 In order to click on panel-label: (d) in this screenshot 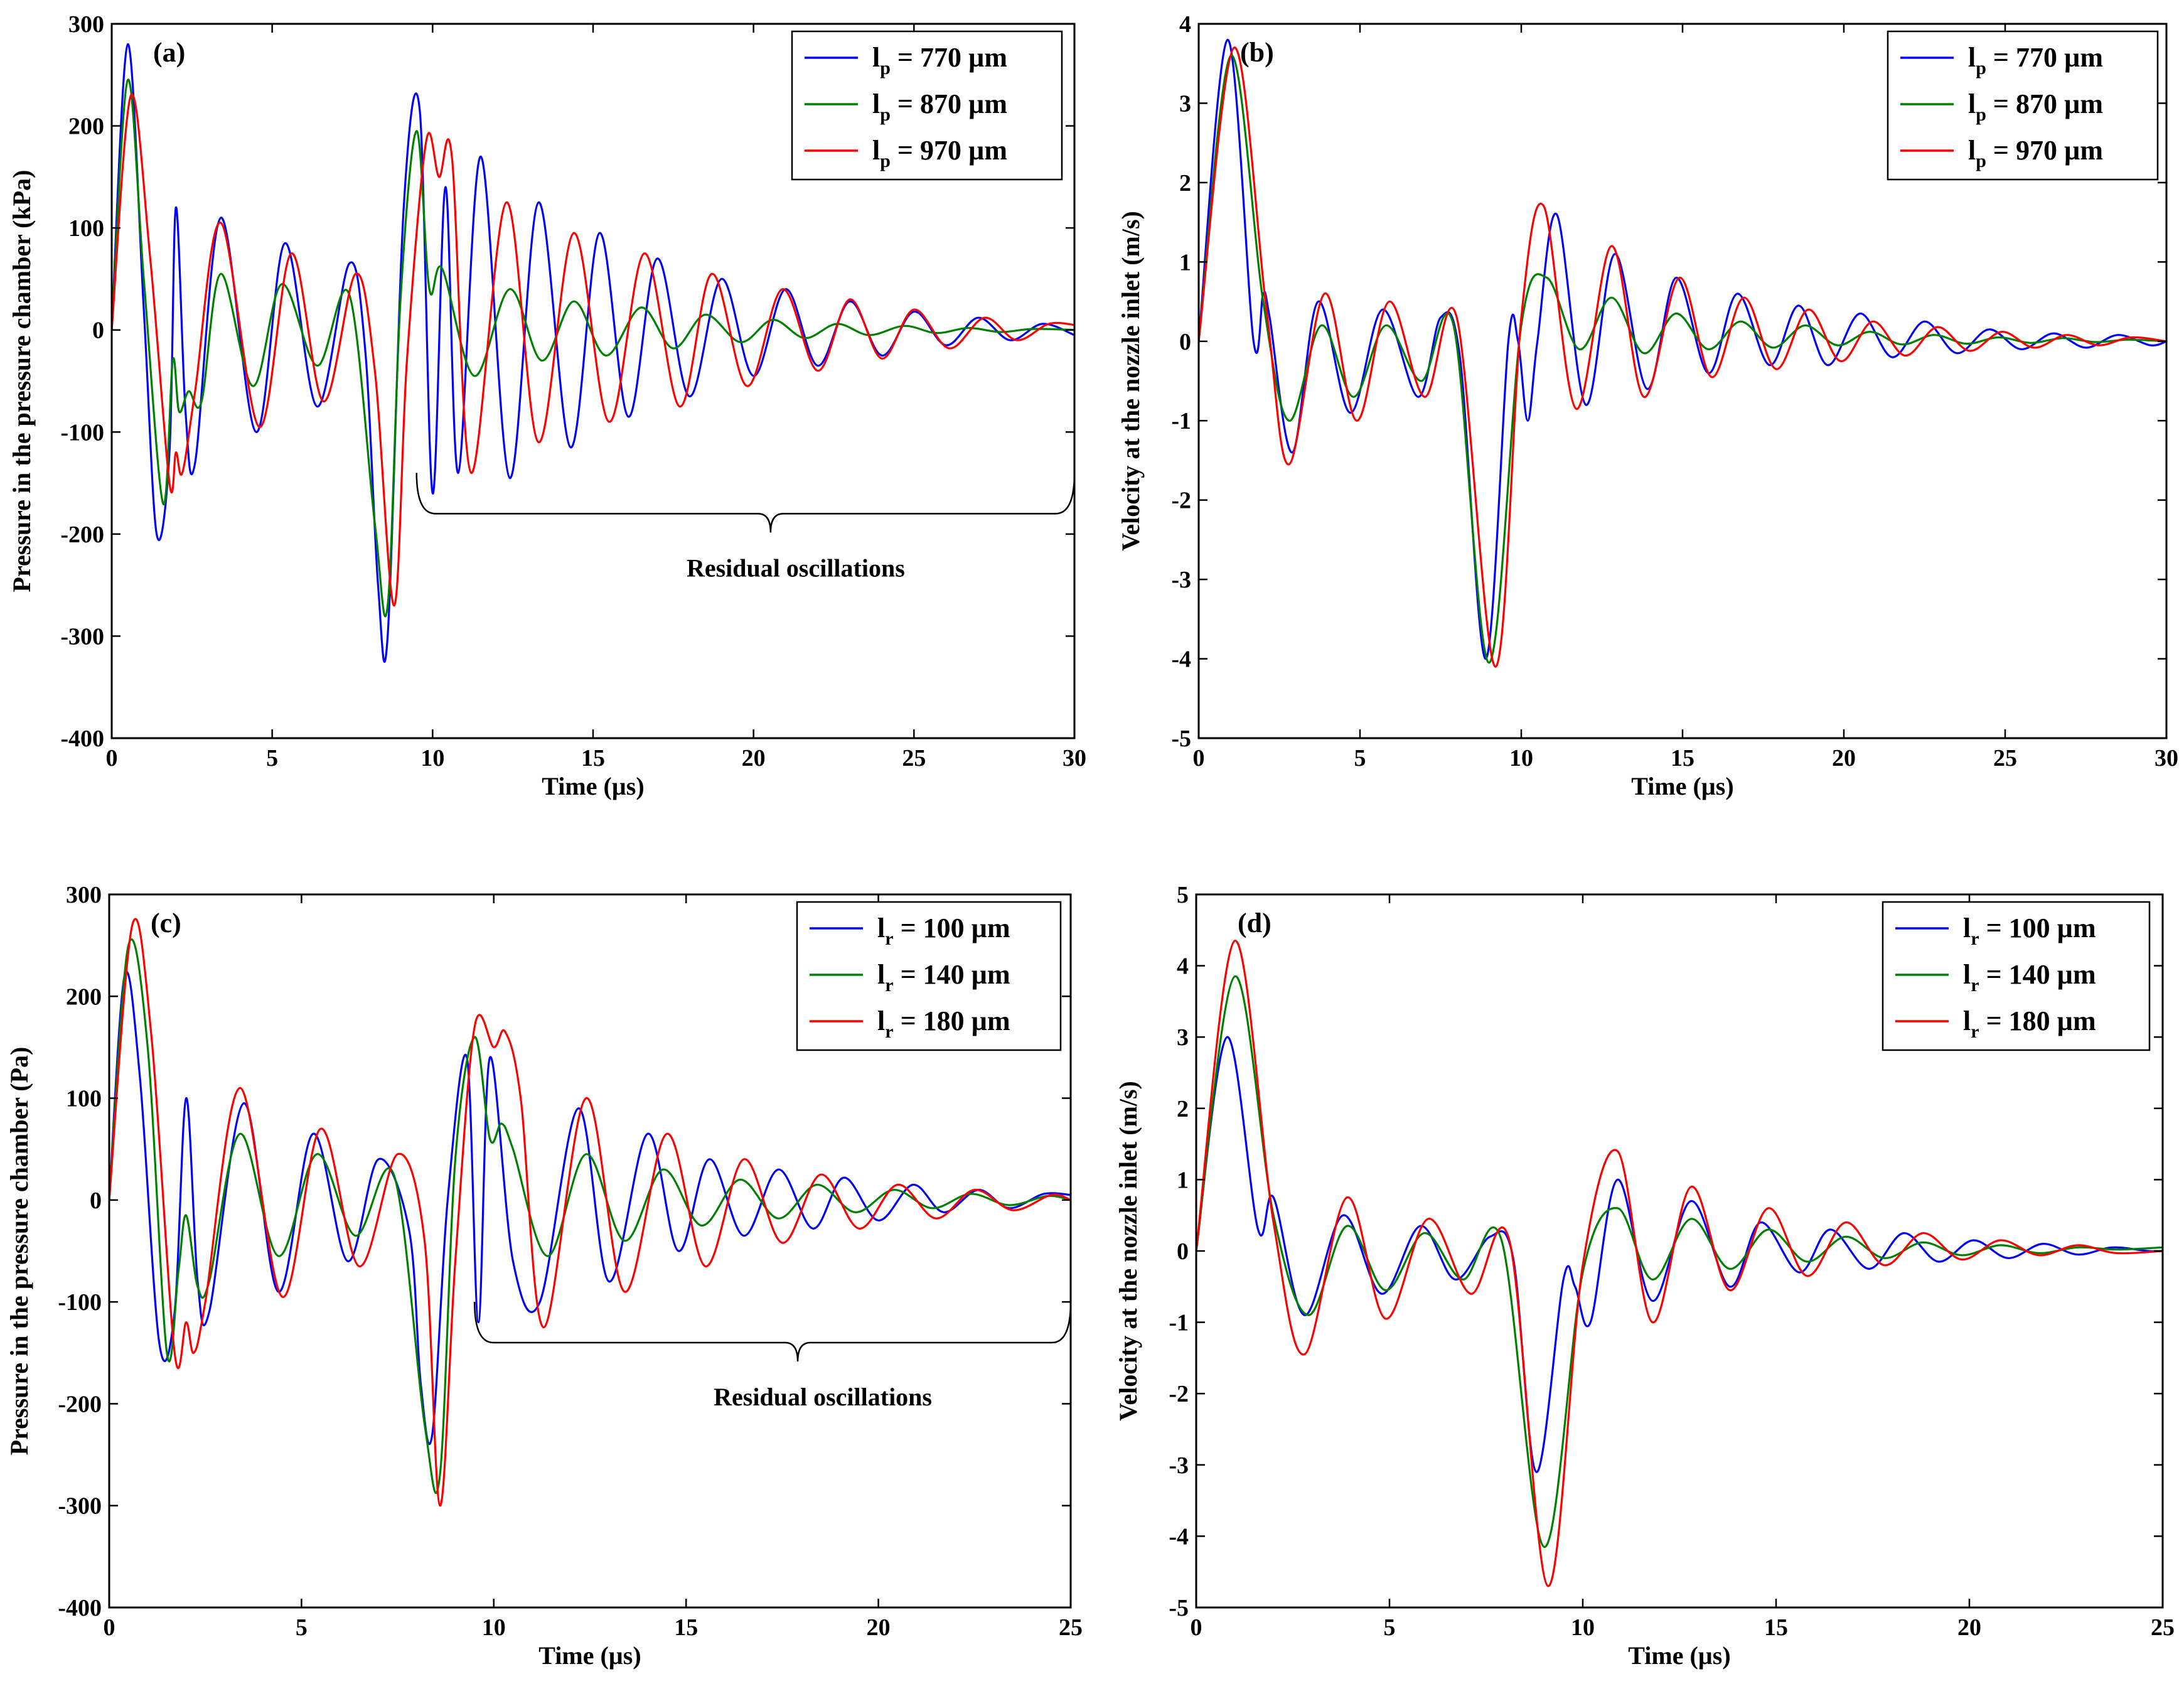, I will do `click(1254, 923)`.